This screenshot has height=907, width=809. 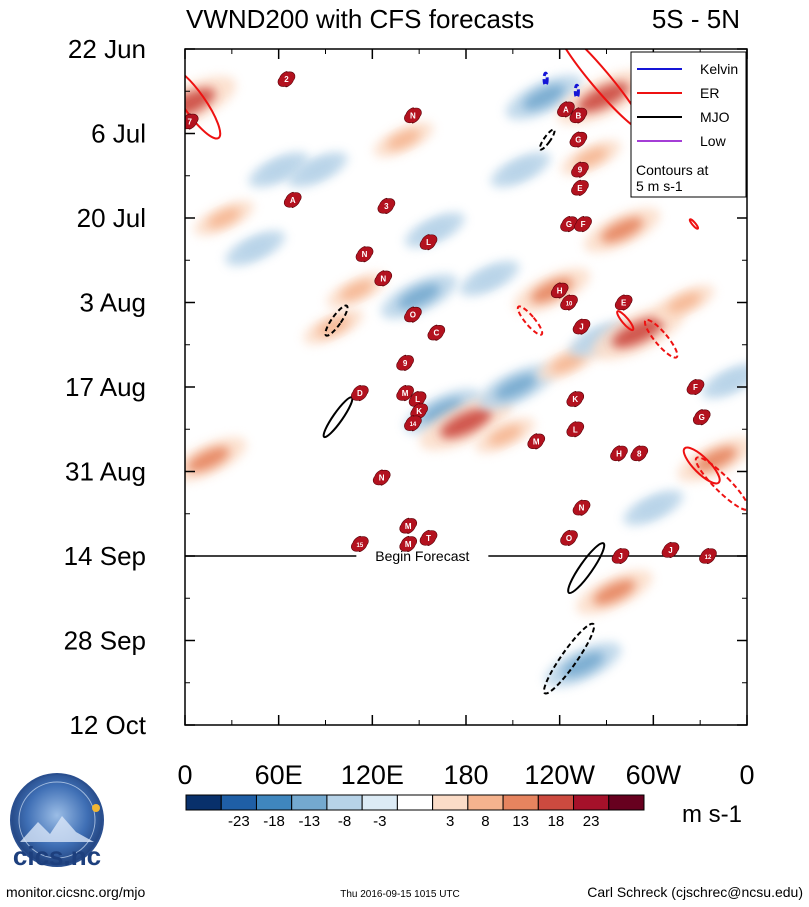 I want to click on storm-label: 8, so click(x=639, y=453).